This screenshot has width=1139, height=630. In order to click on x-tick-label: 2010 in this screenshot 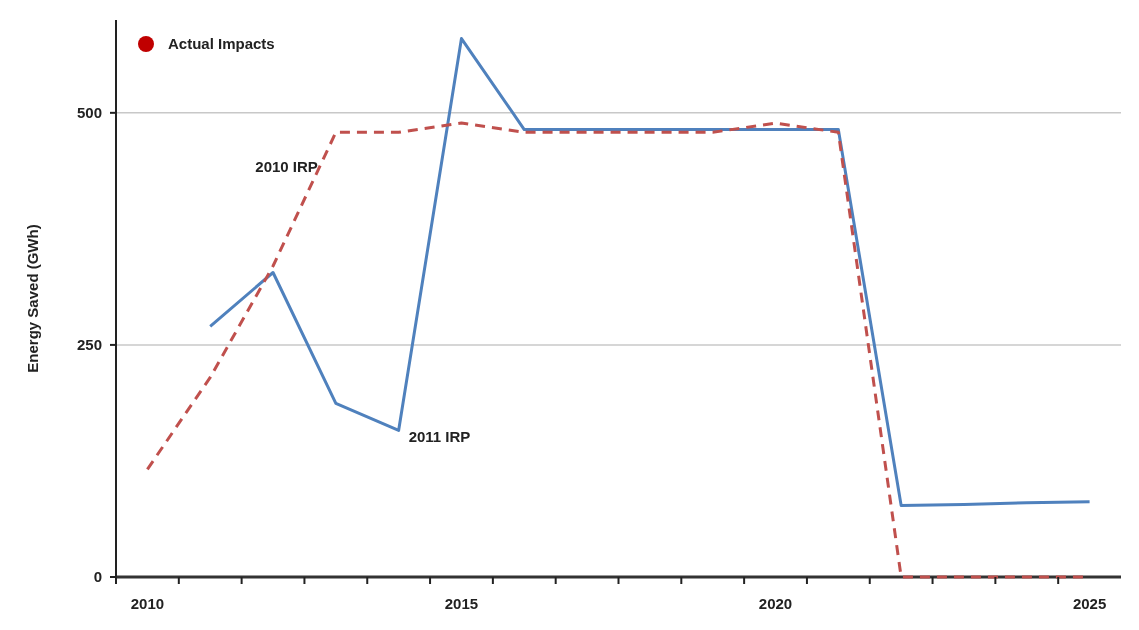, I will do `click(147, 603)`.